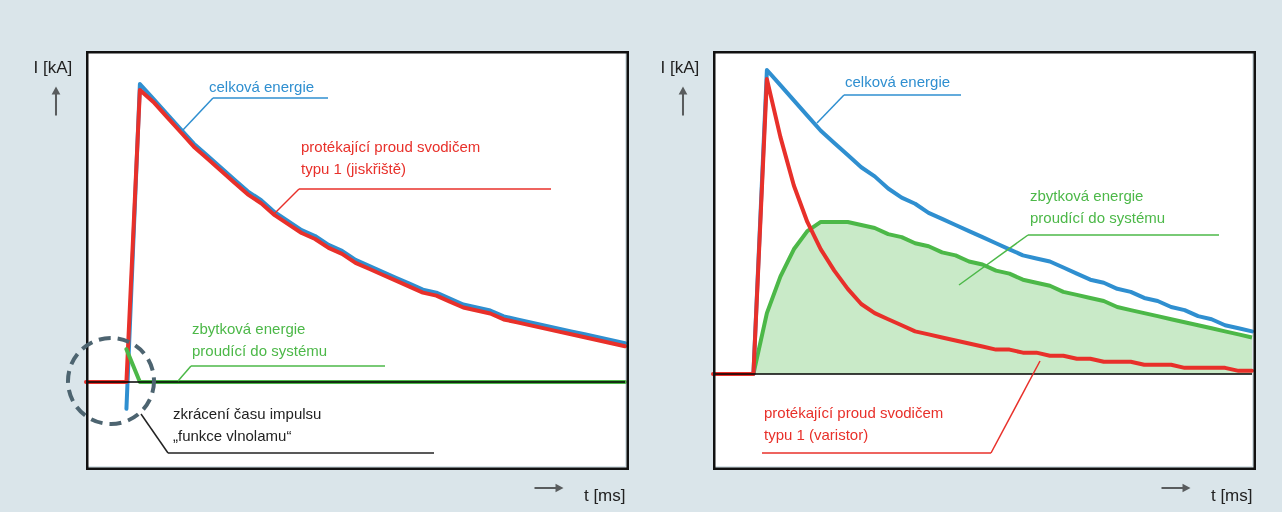 This screenshot has width=1282, height=512. Describe the element at coordinates (247, 424) in the screenshot. I see `annotation: zkrácení času impulsu „funkce vlnolamu“` at that location.